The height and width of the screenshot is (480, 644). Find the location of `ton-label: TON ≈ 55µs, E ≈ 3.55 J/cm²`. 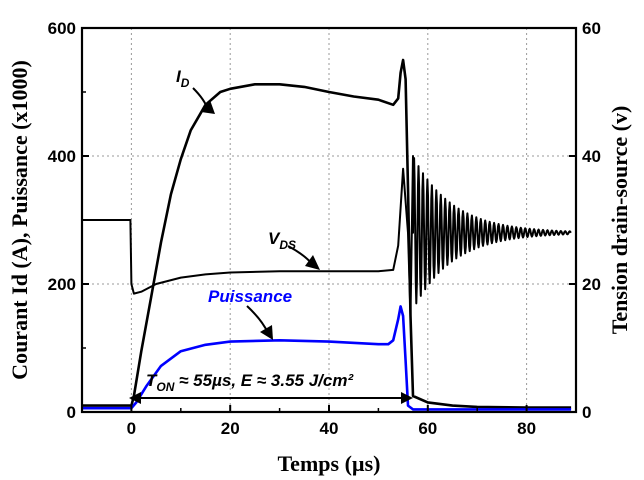

ton-label: TON ≈ 55µs, E ≈ 3.55 J/cm² is located at coordinates (250, 382).